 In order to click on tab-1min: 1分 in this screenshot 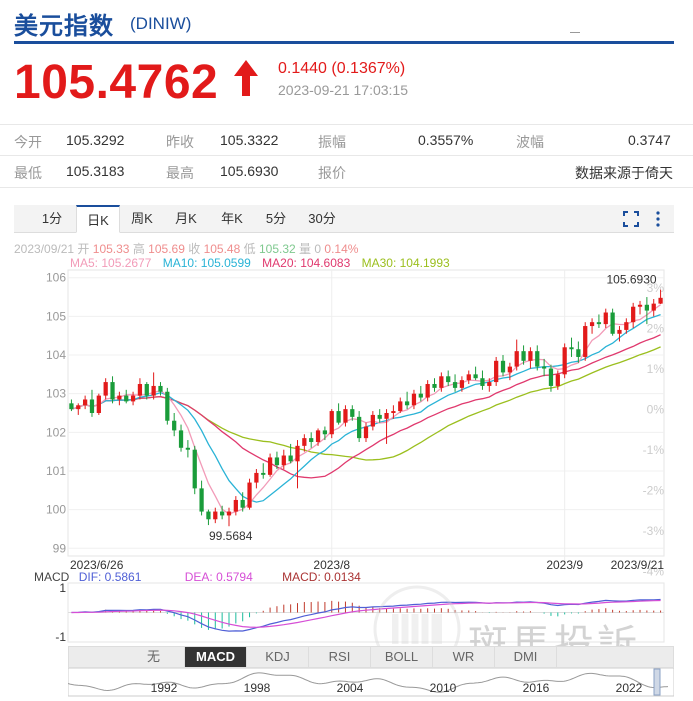, I will do `click(52, 218)`.